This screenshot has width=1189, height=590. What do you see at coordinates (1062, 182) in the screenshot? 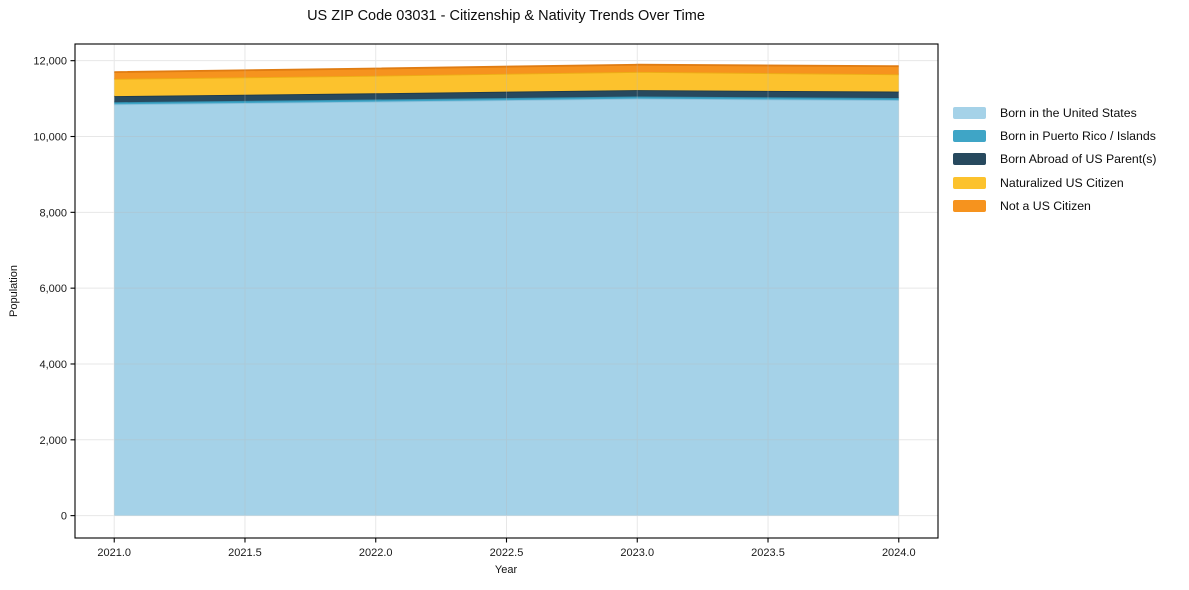
I see `legend-label: Naturalized US Citizen` at bounding box center [1062, 182].